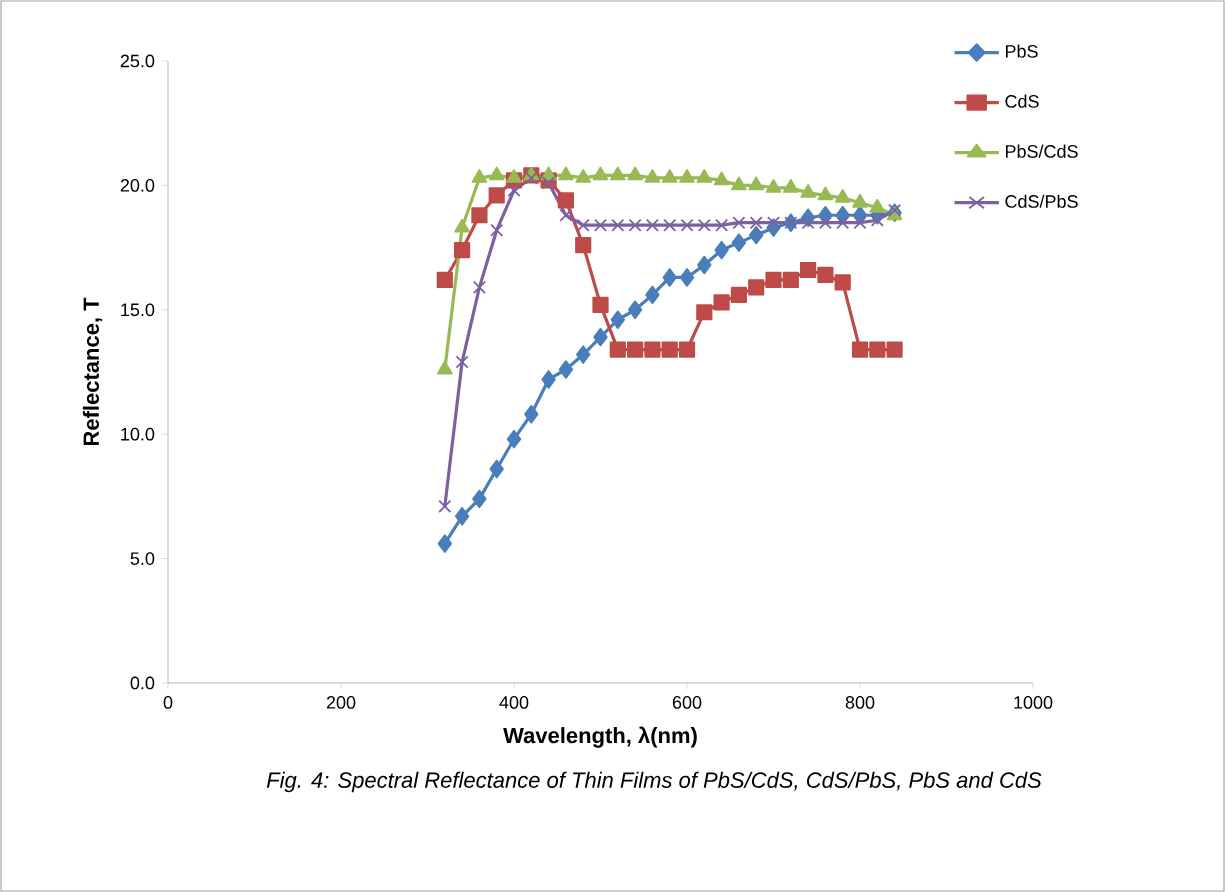 The width and height of the screenshot is (1225, 892). I want to click on legend-label: CdS, so click(1022, 101).